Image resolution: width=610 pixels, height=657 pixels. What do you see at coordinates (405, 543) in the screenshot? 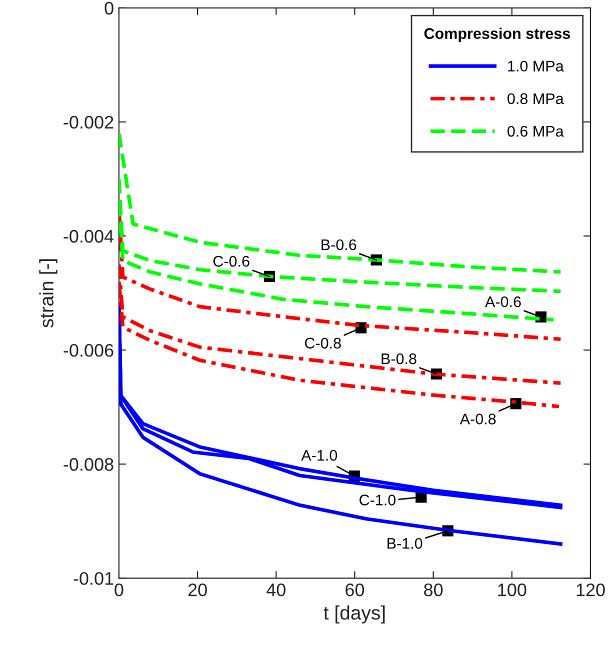
I see `annotation: B-1.0` at bounding box center [405, 543].